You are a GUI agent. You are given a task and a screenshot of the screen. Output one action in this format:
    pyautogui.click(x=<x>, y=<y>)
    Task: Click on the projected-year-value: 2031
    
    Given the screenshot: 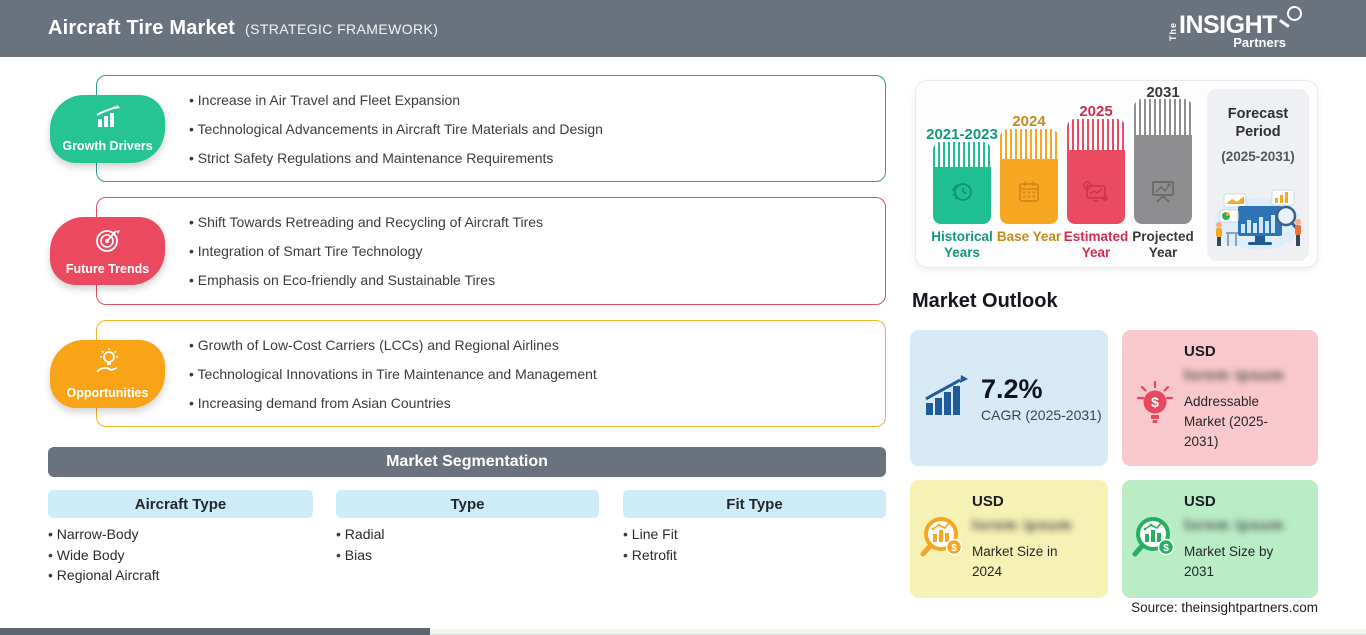 What is the action you would take?
    pyautogui.click(x=1163, y=92)
    